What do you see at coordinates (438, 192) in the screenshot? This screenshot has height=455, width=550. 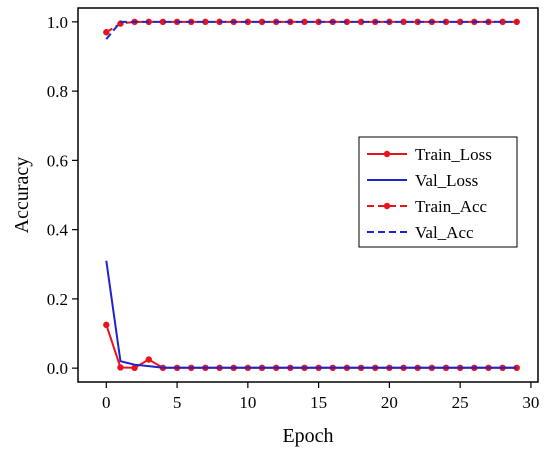 I see `legend: Train_Loss Val_Loss Train_Acc Val_Acc` at bounding box center [438, 192].